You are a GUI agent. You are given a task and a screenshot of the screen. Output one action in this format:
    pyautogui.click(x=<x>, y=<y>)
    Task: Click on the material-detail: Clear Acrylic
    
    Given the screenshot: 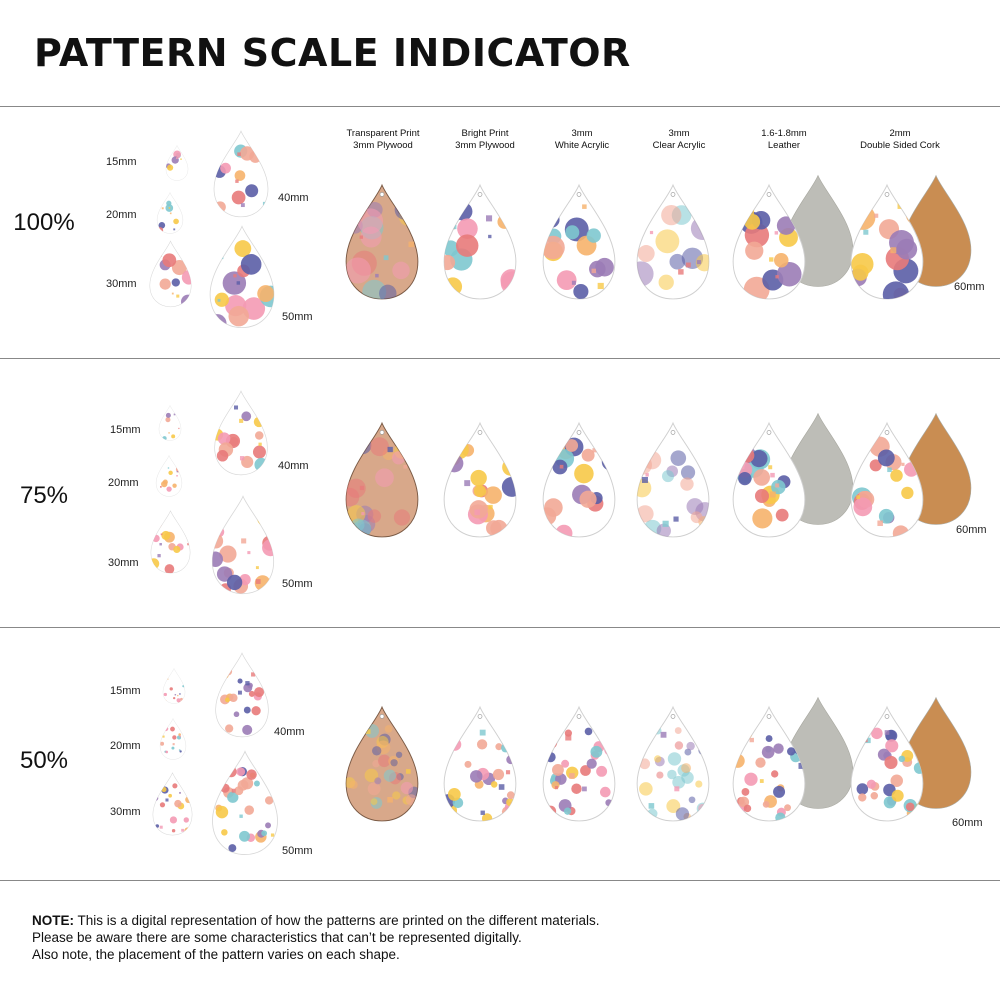 What is the action you would take?
    pyautogui.click(x=679, y=145)
    